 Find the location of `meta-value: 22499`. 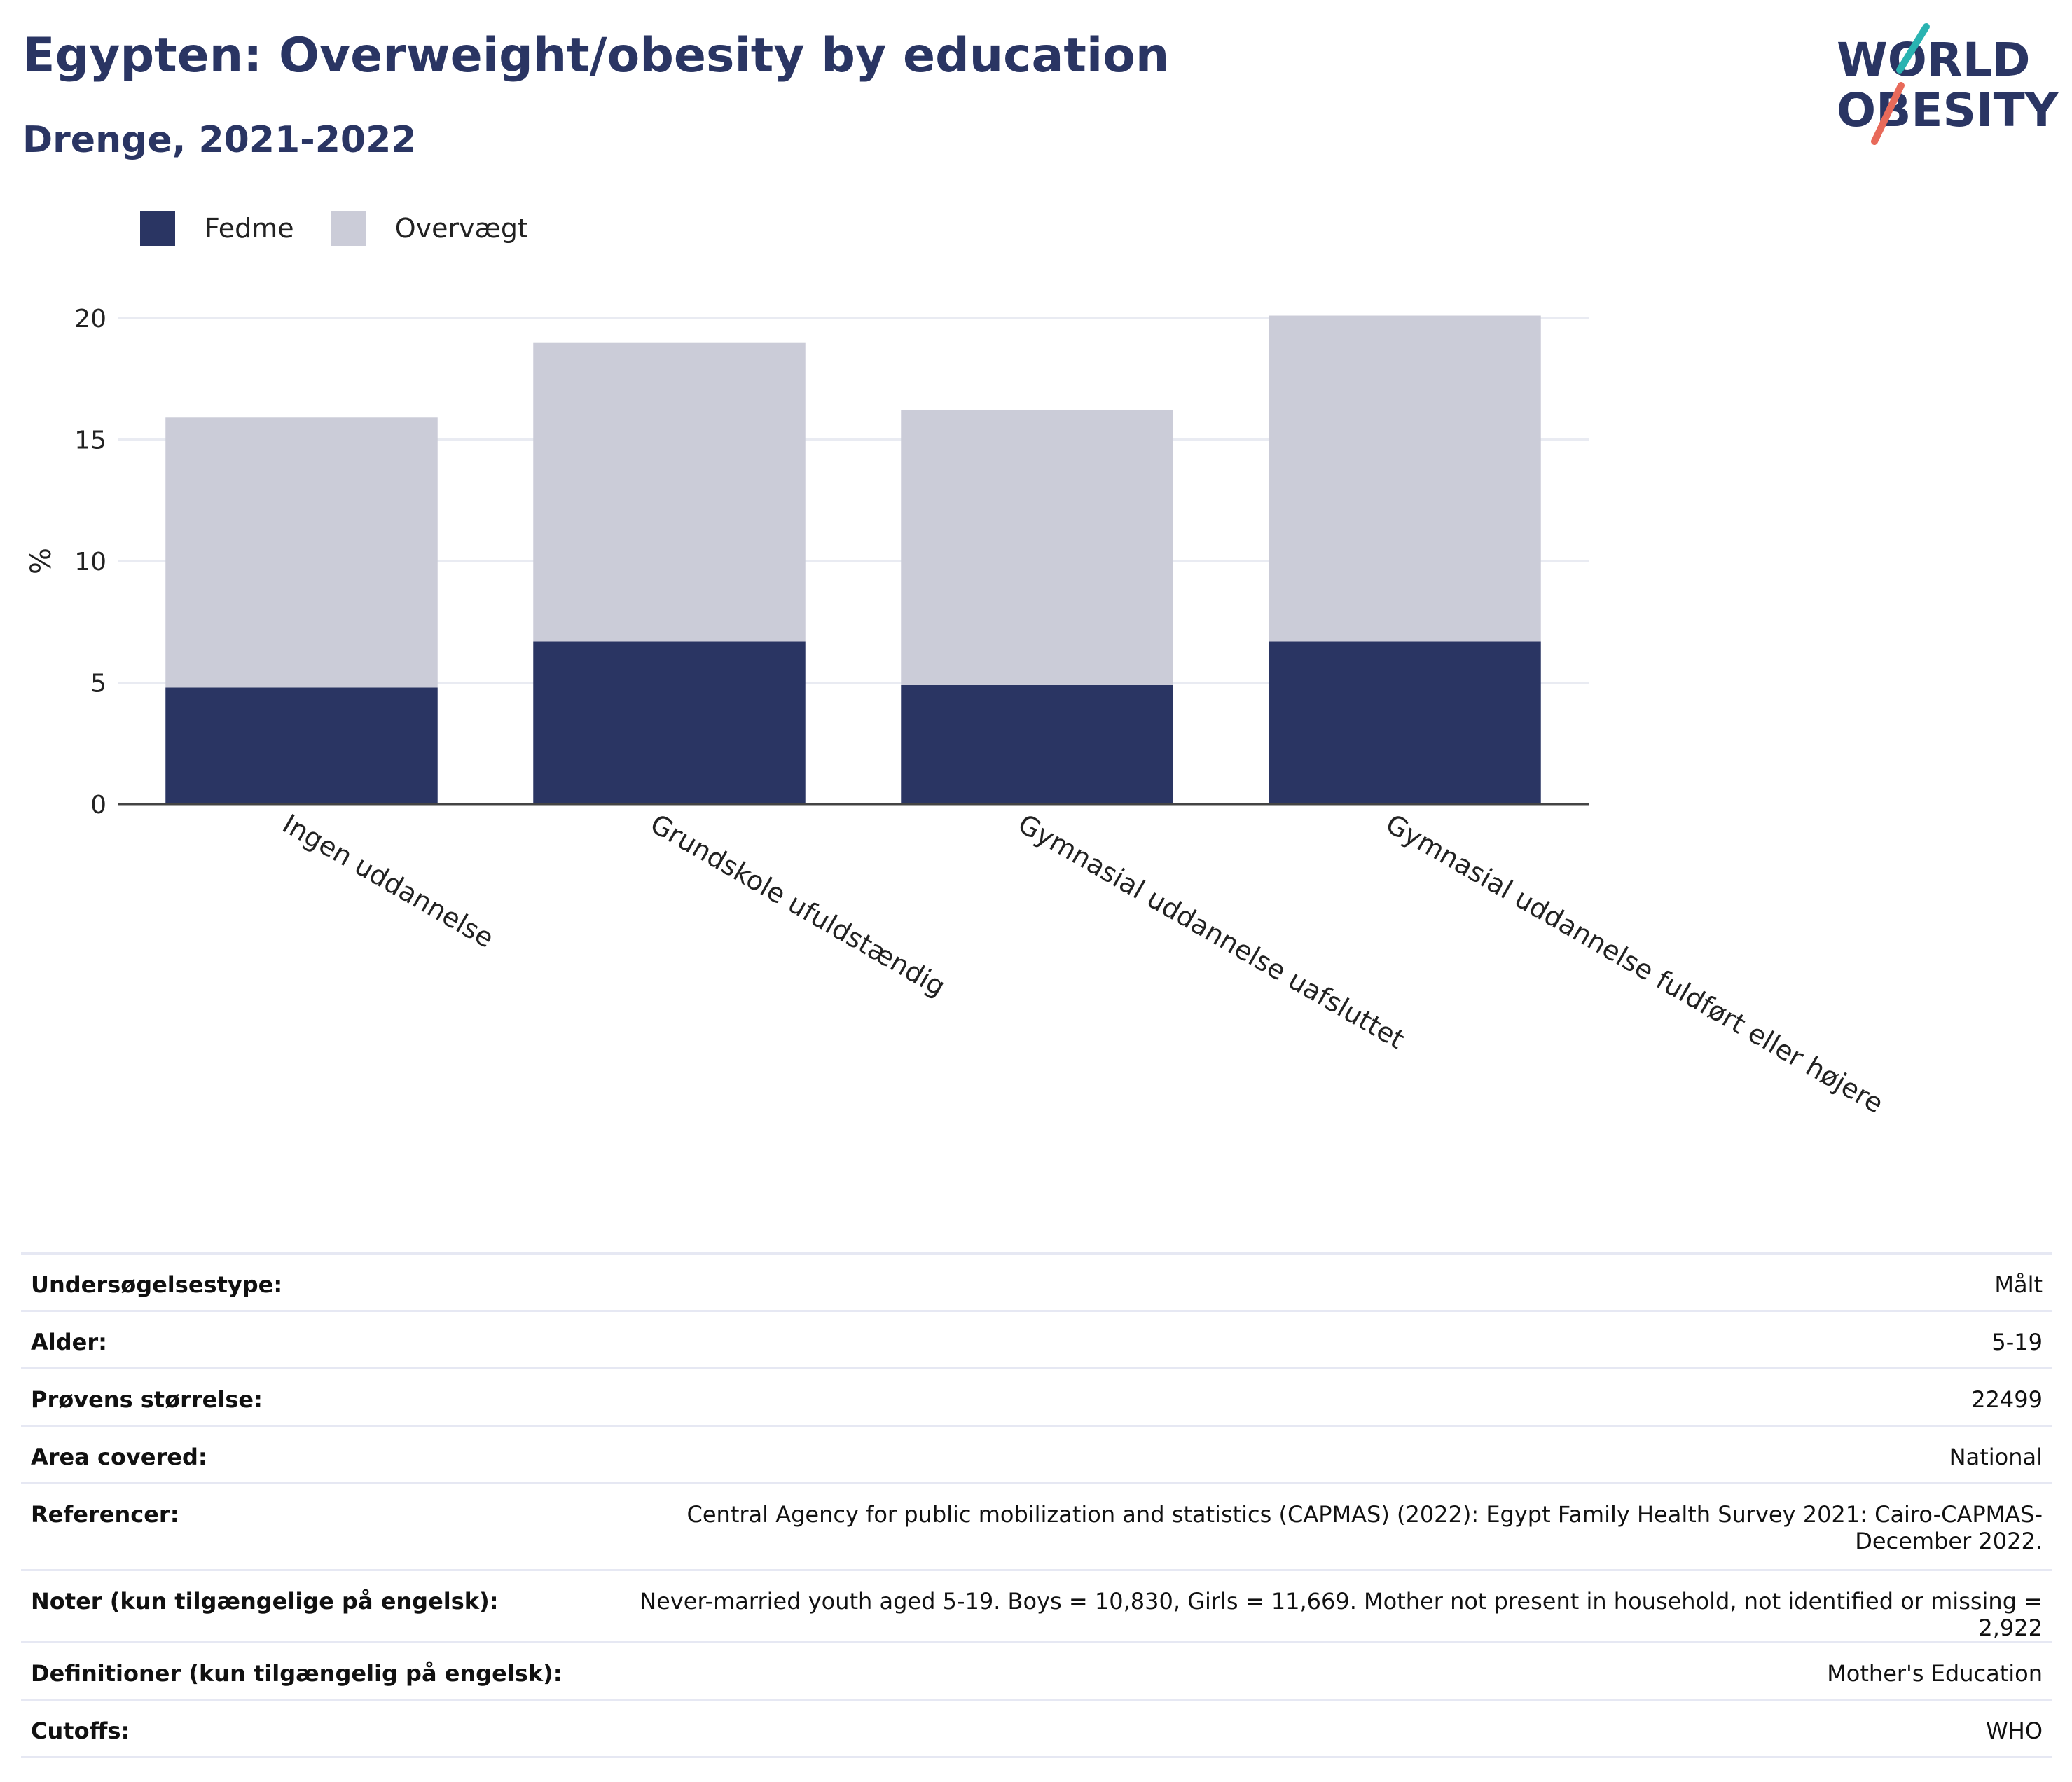

meta-value: 22499 is located at coordinates (1312, 1396).